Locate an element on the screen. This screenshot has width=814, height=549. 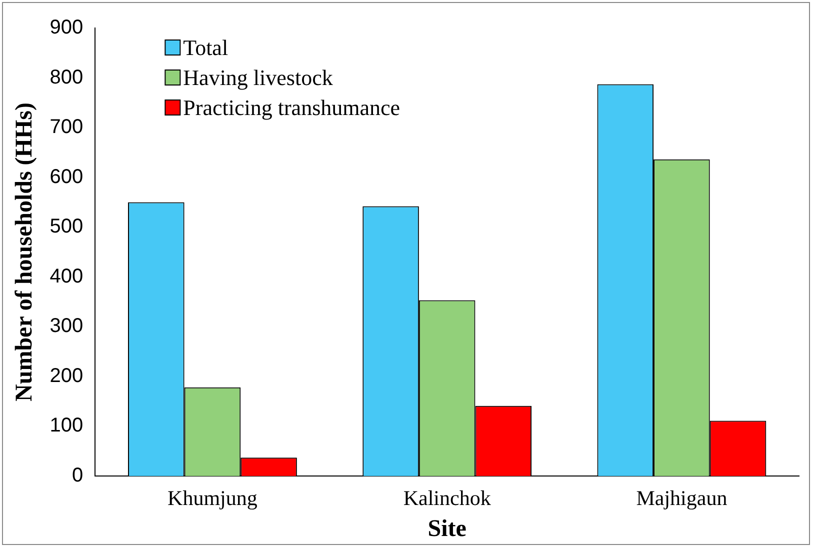
y-tick-label: 400 is located at coordinates (67, 276).